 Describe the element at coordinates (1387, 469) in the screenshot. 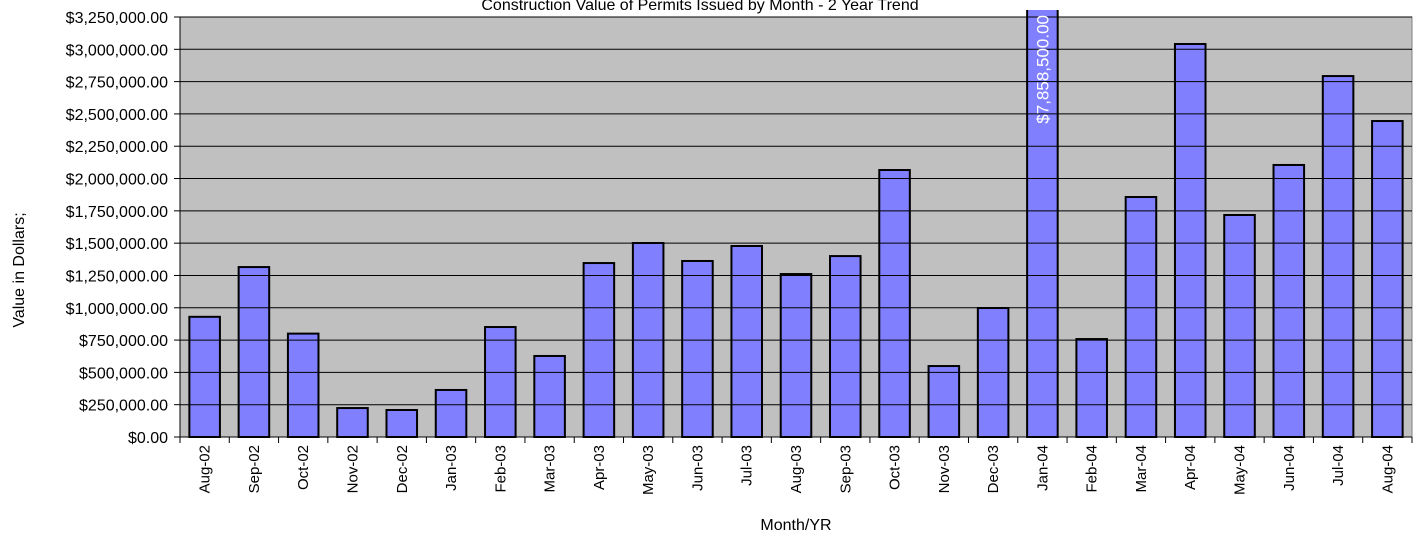

I see `x-tick-label: Aug-04` at that location.